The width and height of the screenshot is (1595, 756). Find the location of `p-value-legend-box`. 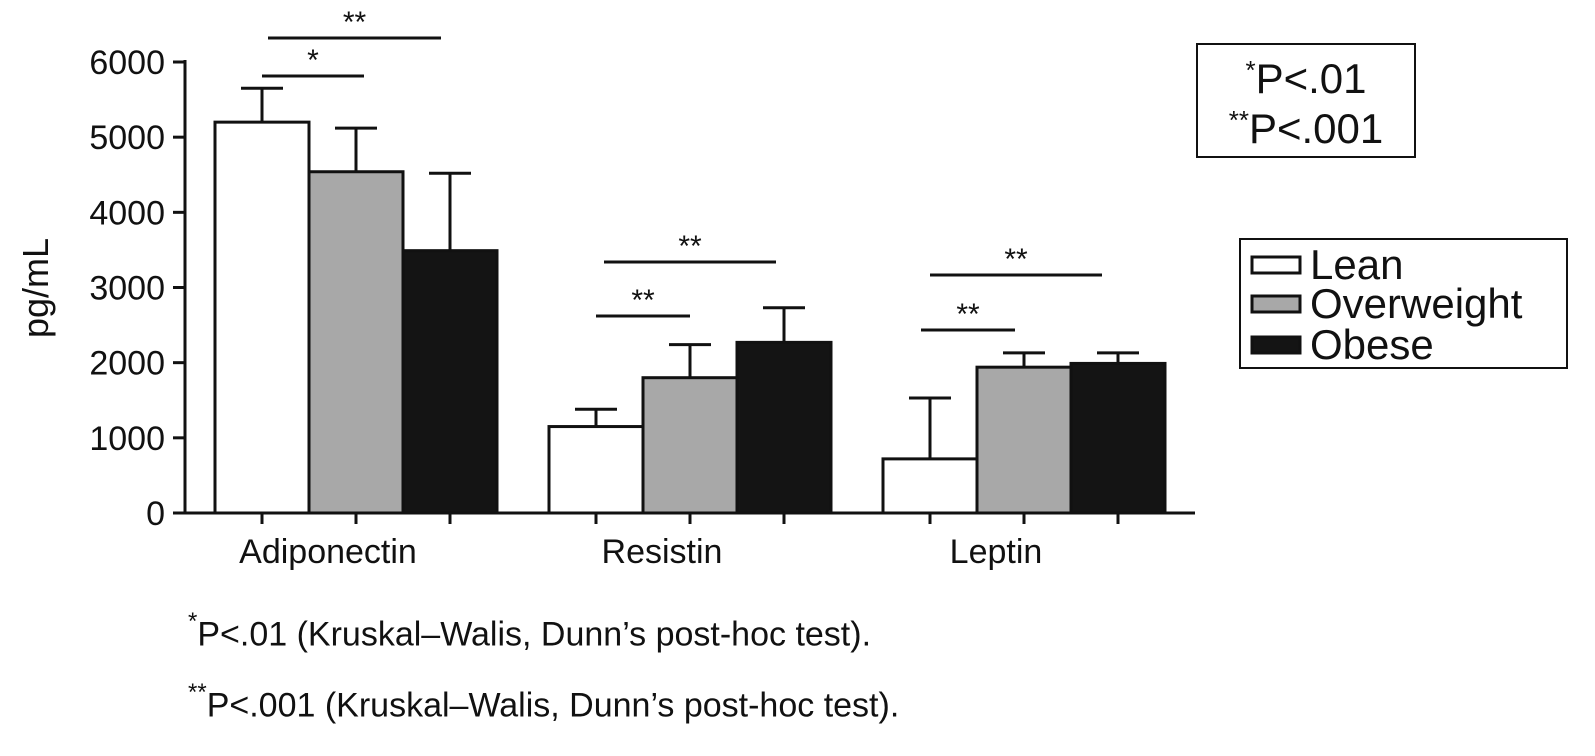

p-value-legend-box is located at coordinates (1306, 100).